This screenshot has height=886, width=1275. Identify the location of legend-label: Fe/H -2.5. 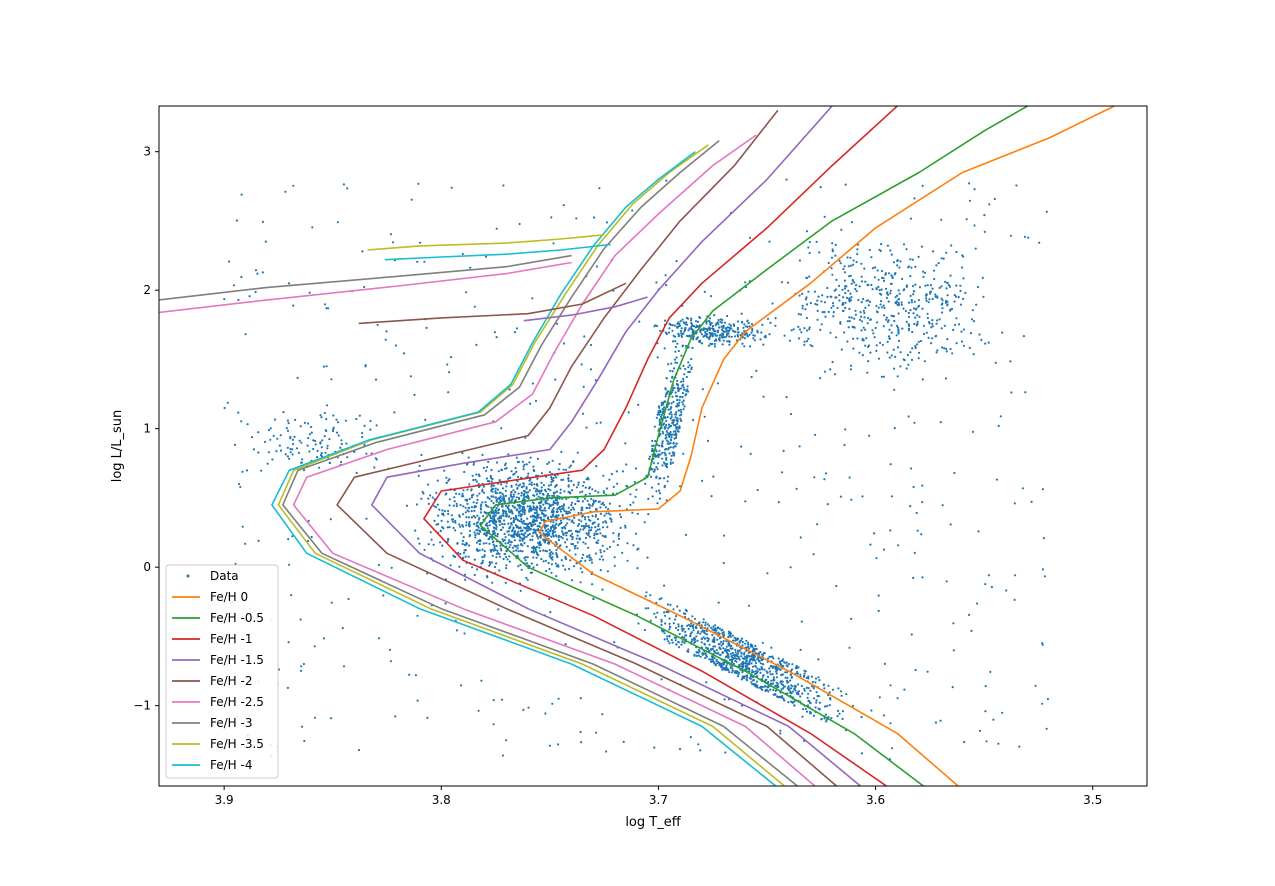
(237, 702).